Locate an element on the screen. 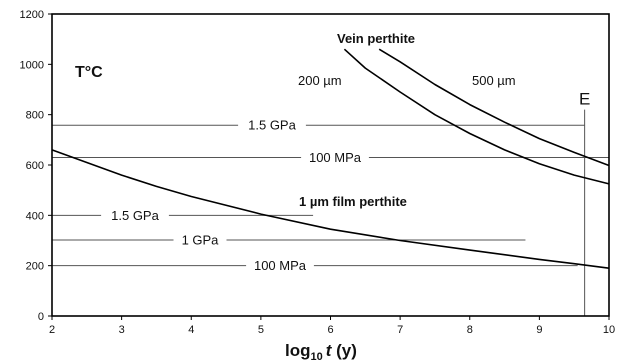  y-unit-label: T°C is located at coordinates (89, 72).